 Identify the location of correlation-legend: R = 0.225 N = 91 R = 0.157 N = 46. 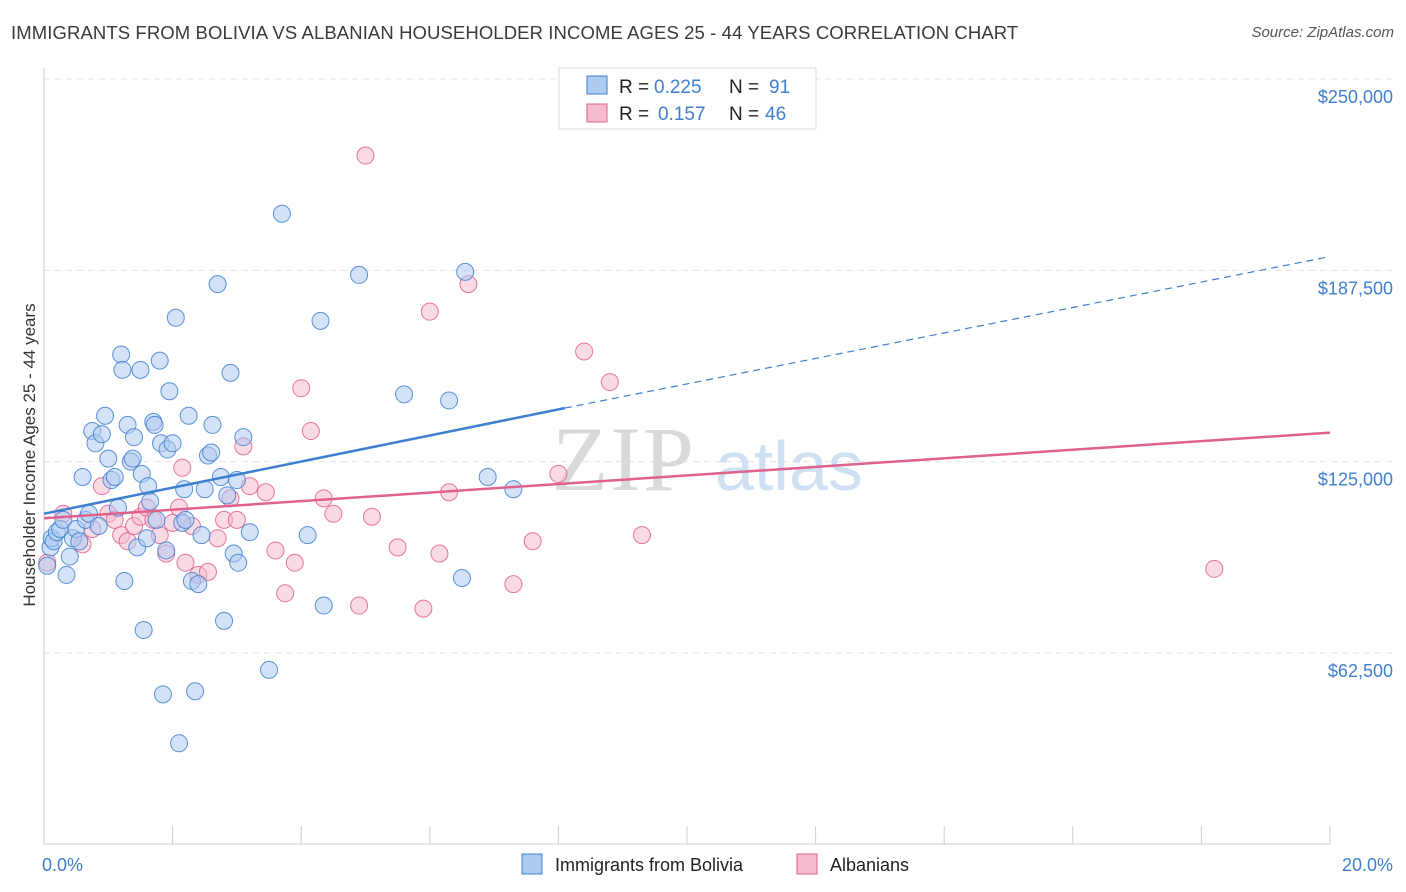
(687, 98).